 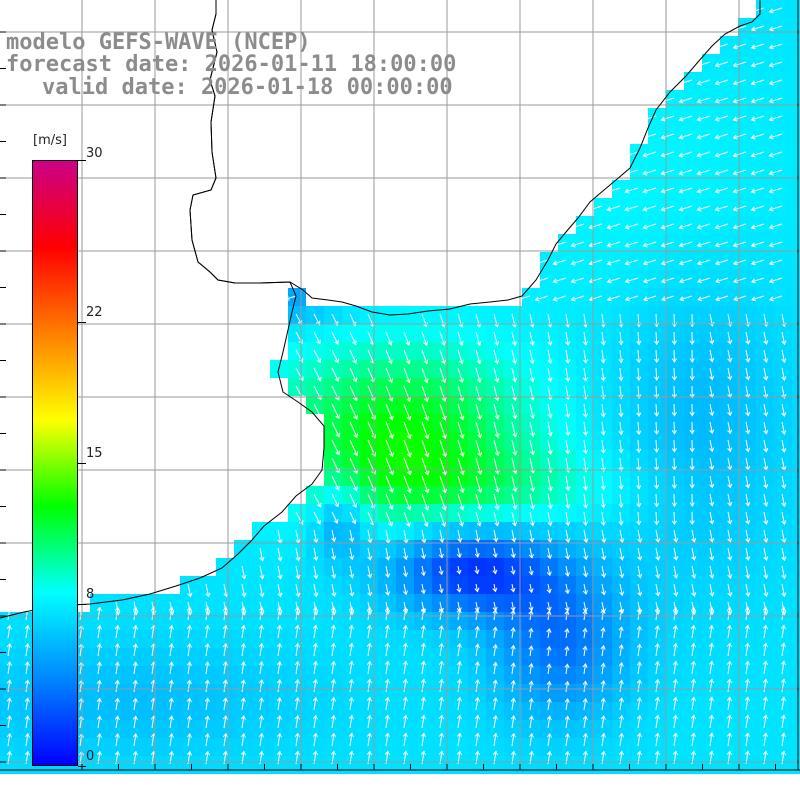 What do you see at coordinates (82, 160) in the screenshot?
I see `colorbar-tick-mark` at bounding box center [82, 160].